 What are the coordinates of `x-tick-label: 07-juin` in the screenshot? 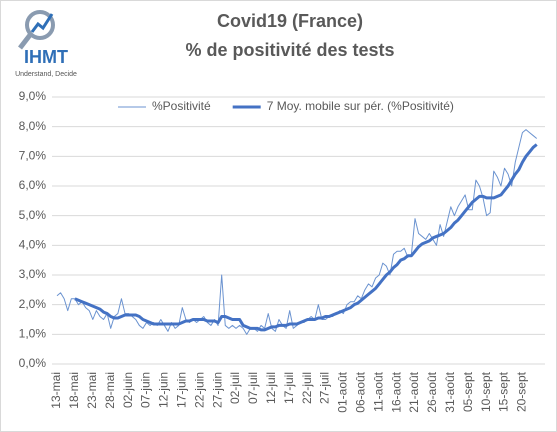 It's located at (146, 390).